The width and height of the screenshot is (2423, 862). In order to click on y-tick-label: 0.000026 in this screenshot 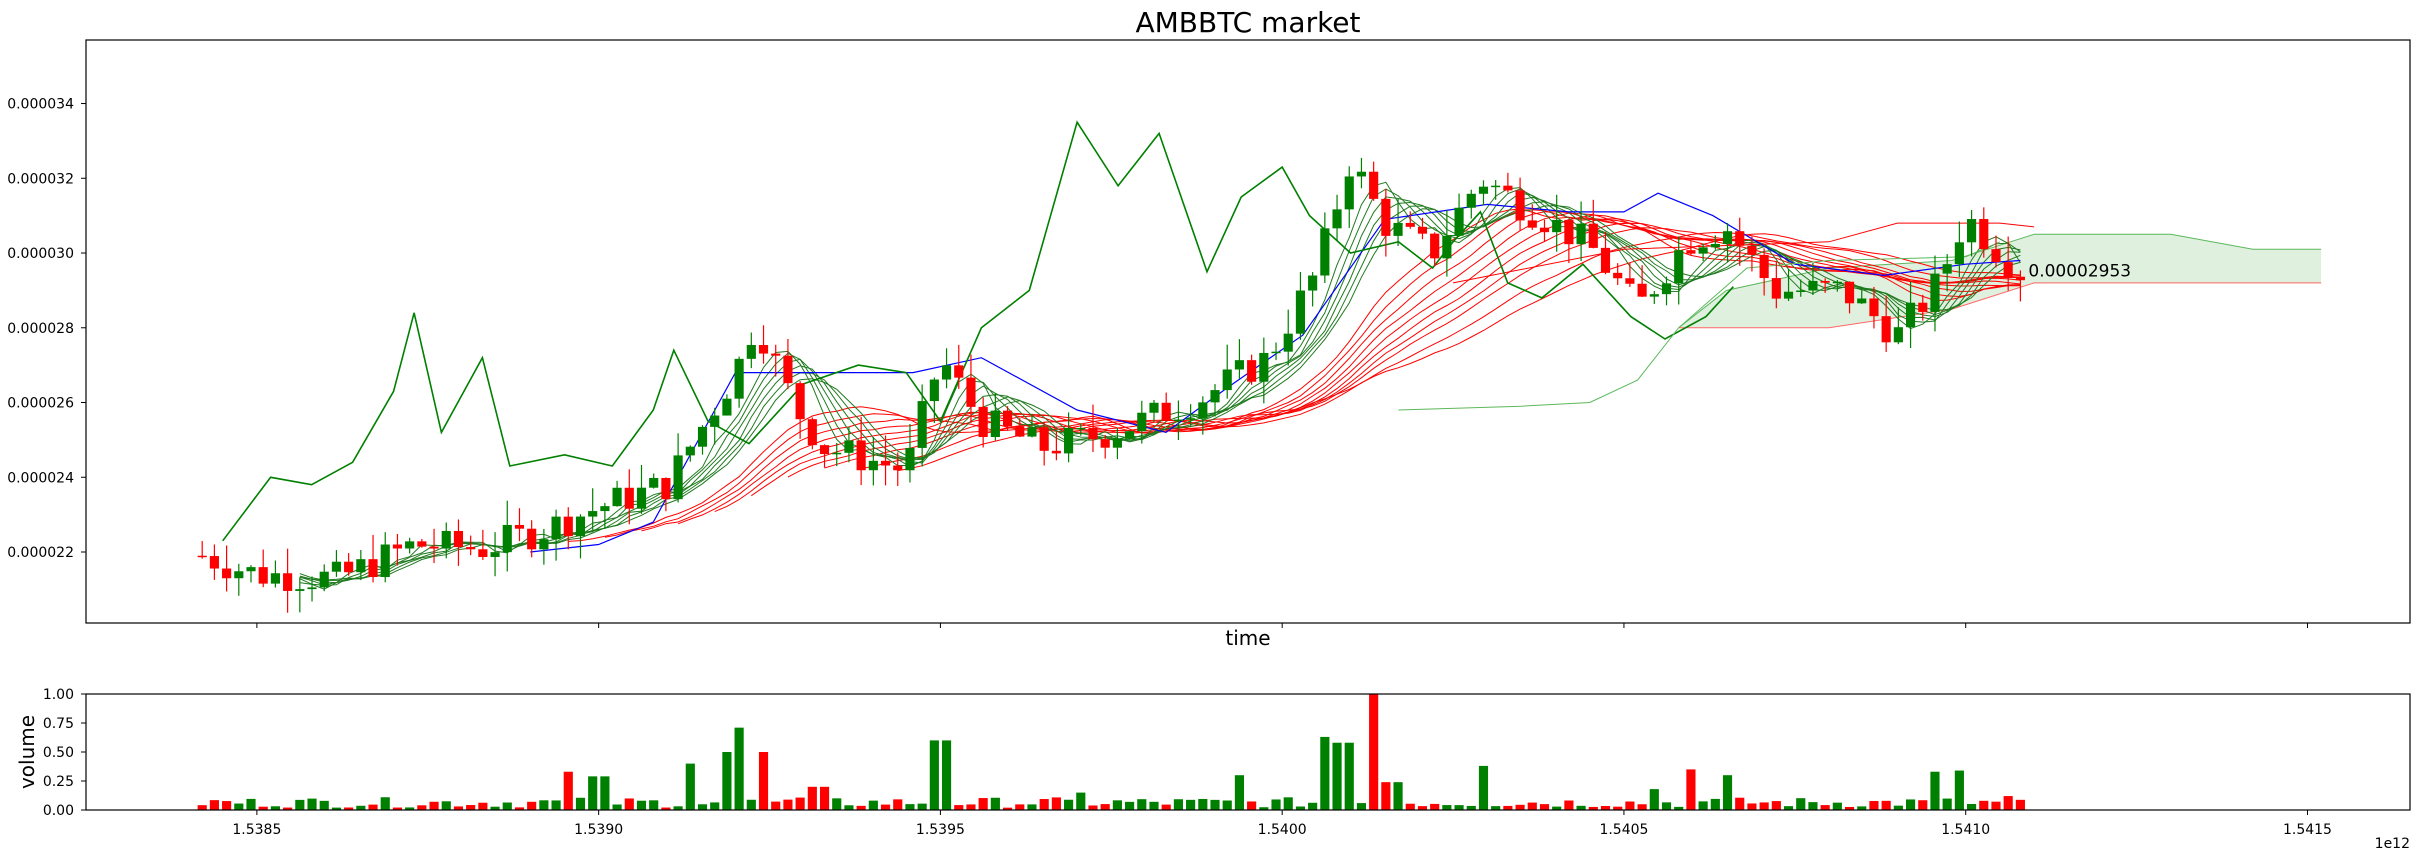, I will do `click(40, 404)`.